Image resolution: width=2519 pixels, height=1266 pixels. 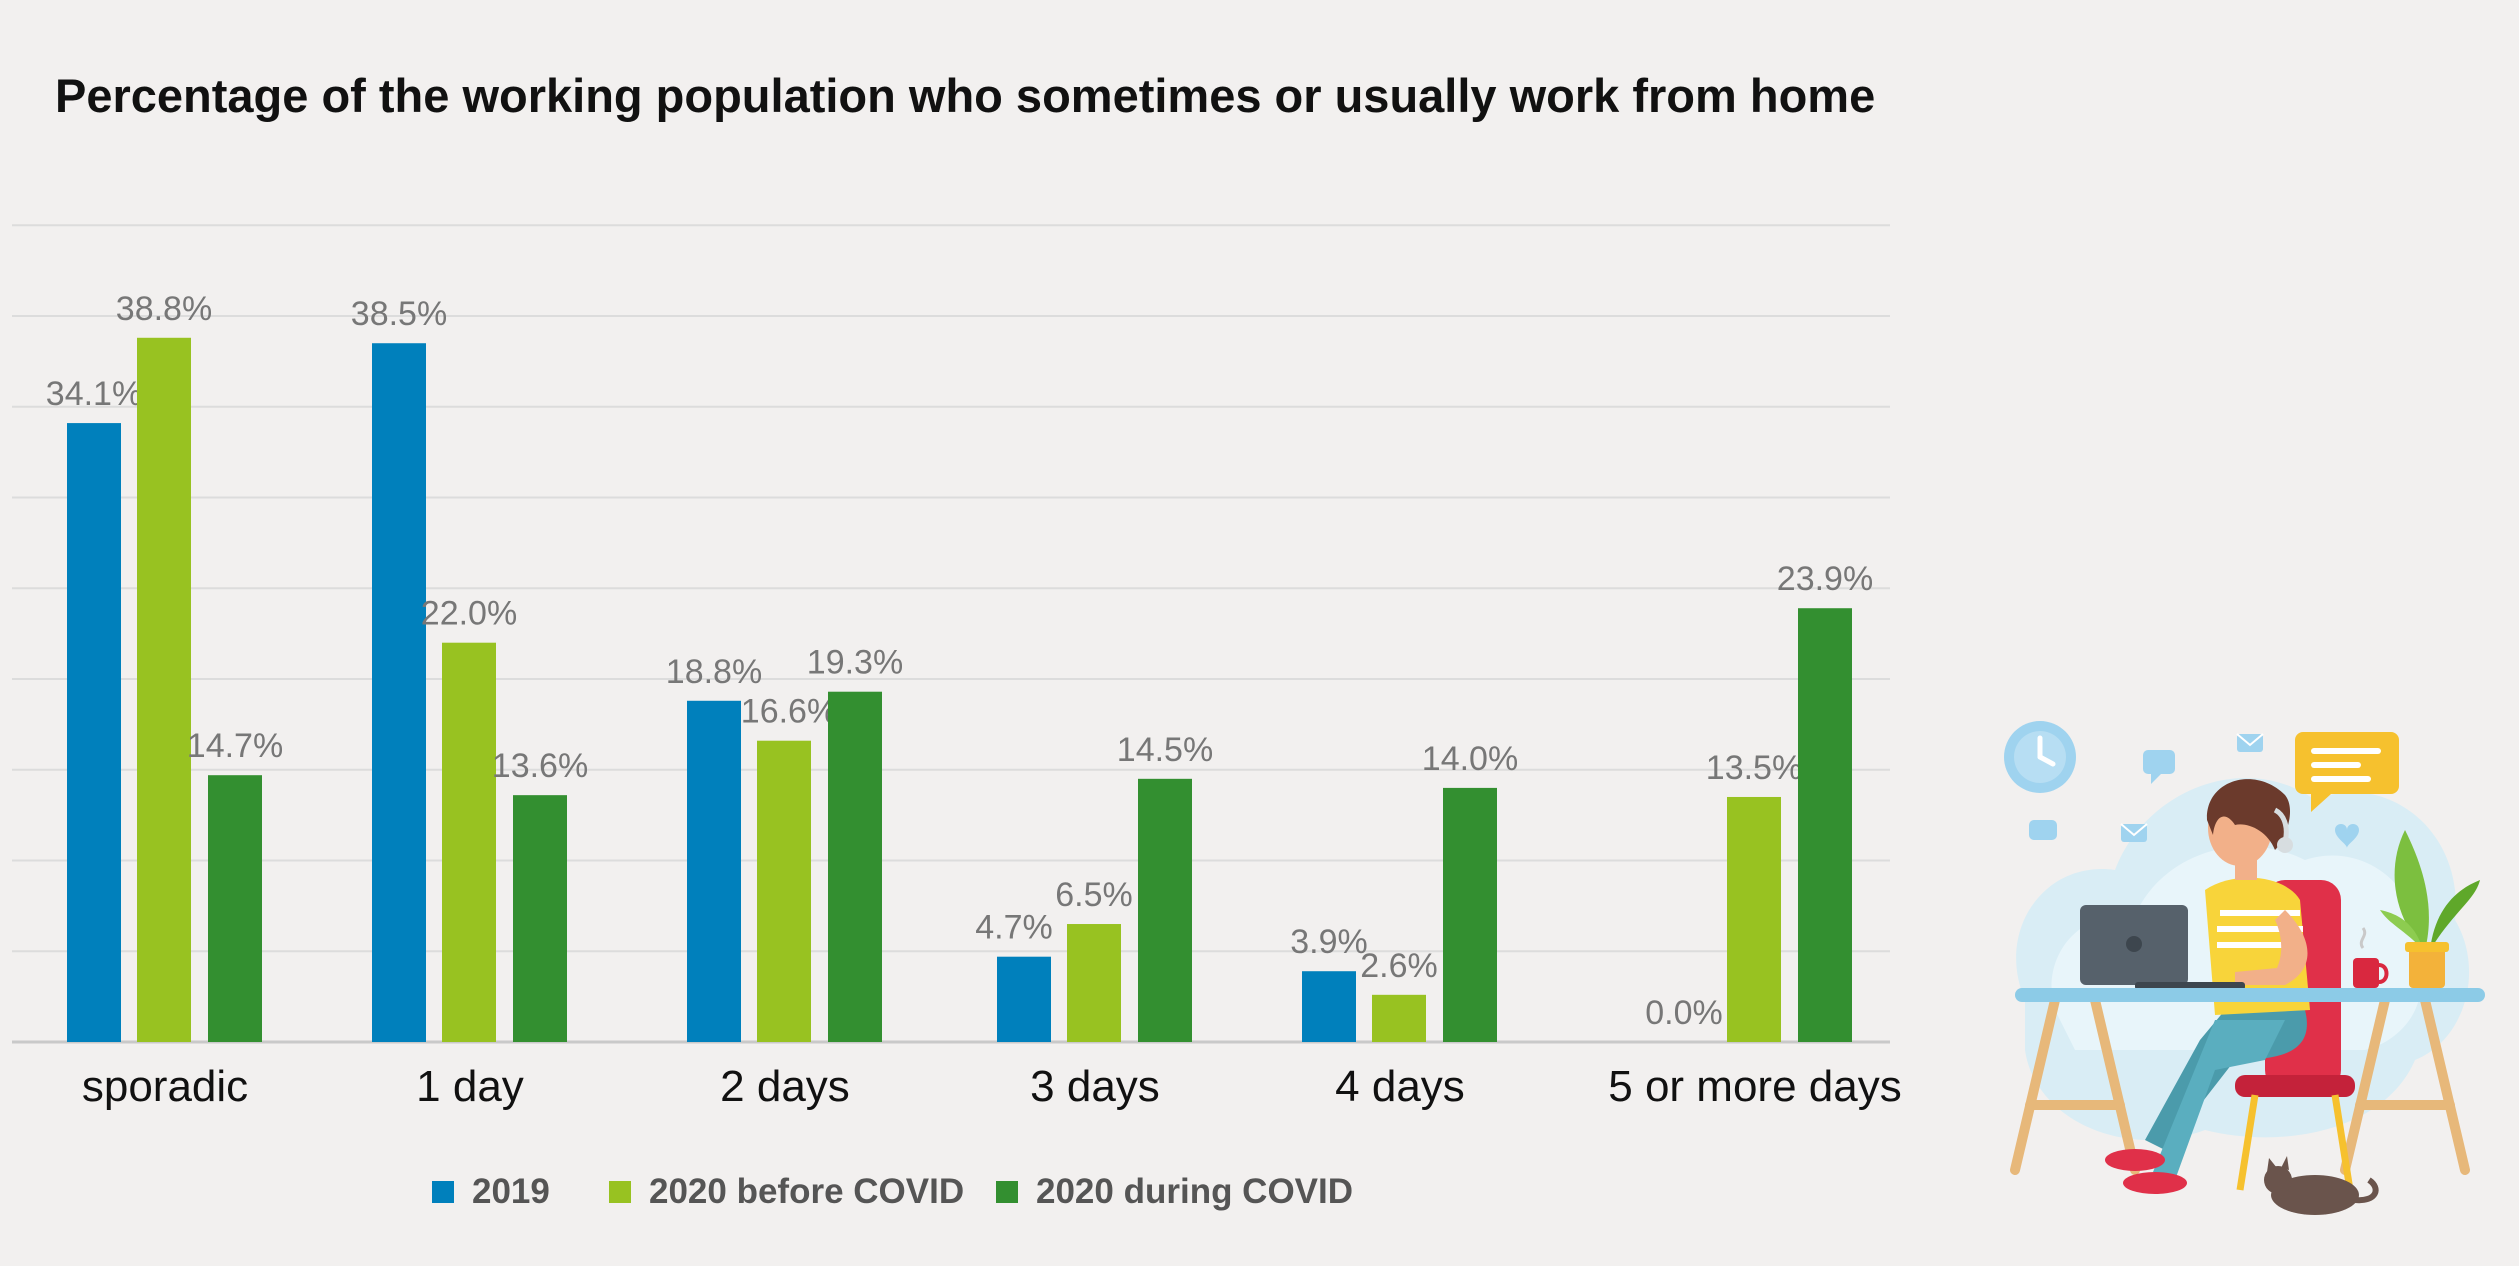 I want to click on small-chat-icon, so click(x=2043, y=830).